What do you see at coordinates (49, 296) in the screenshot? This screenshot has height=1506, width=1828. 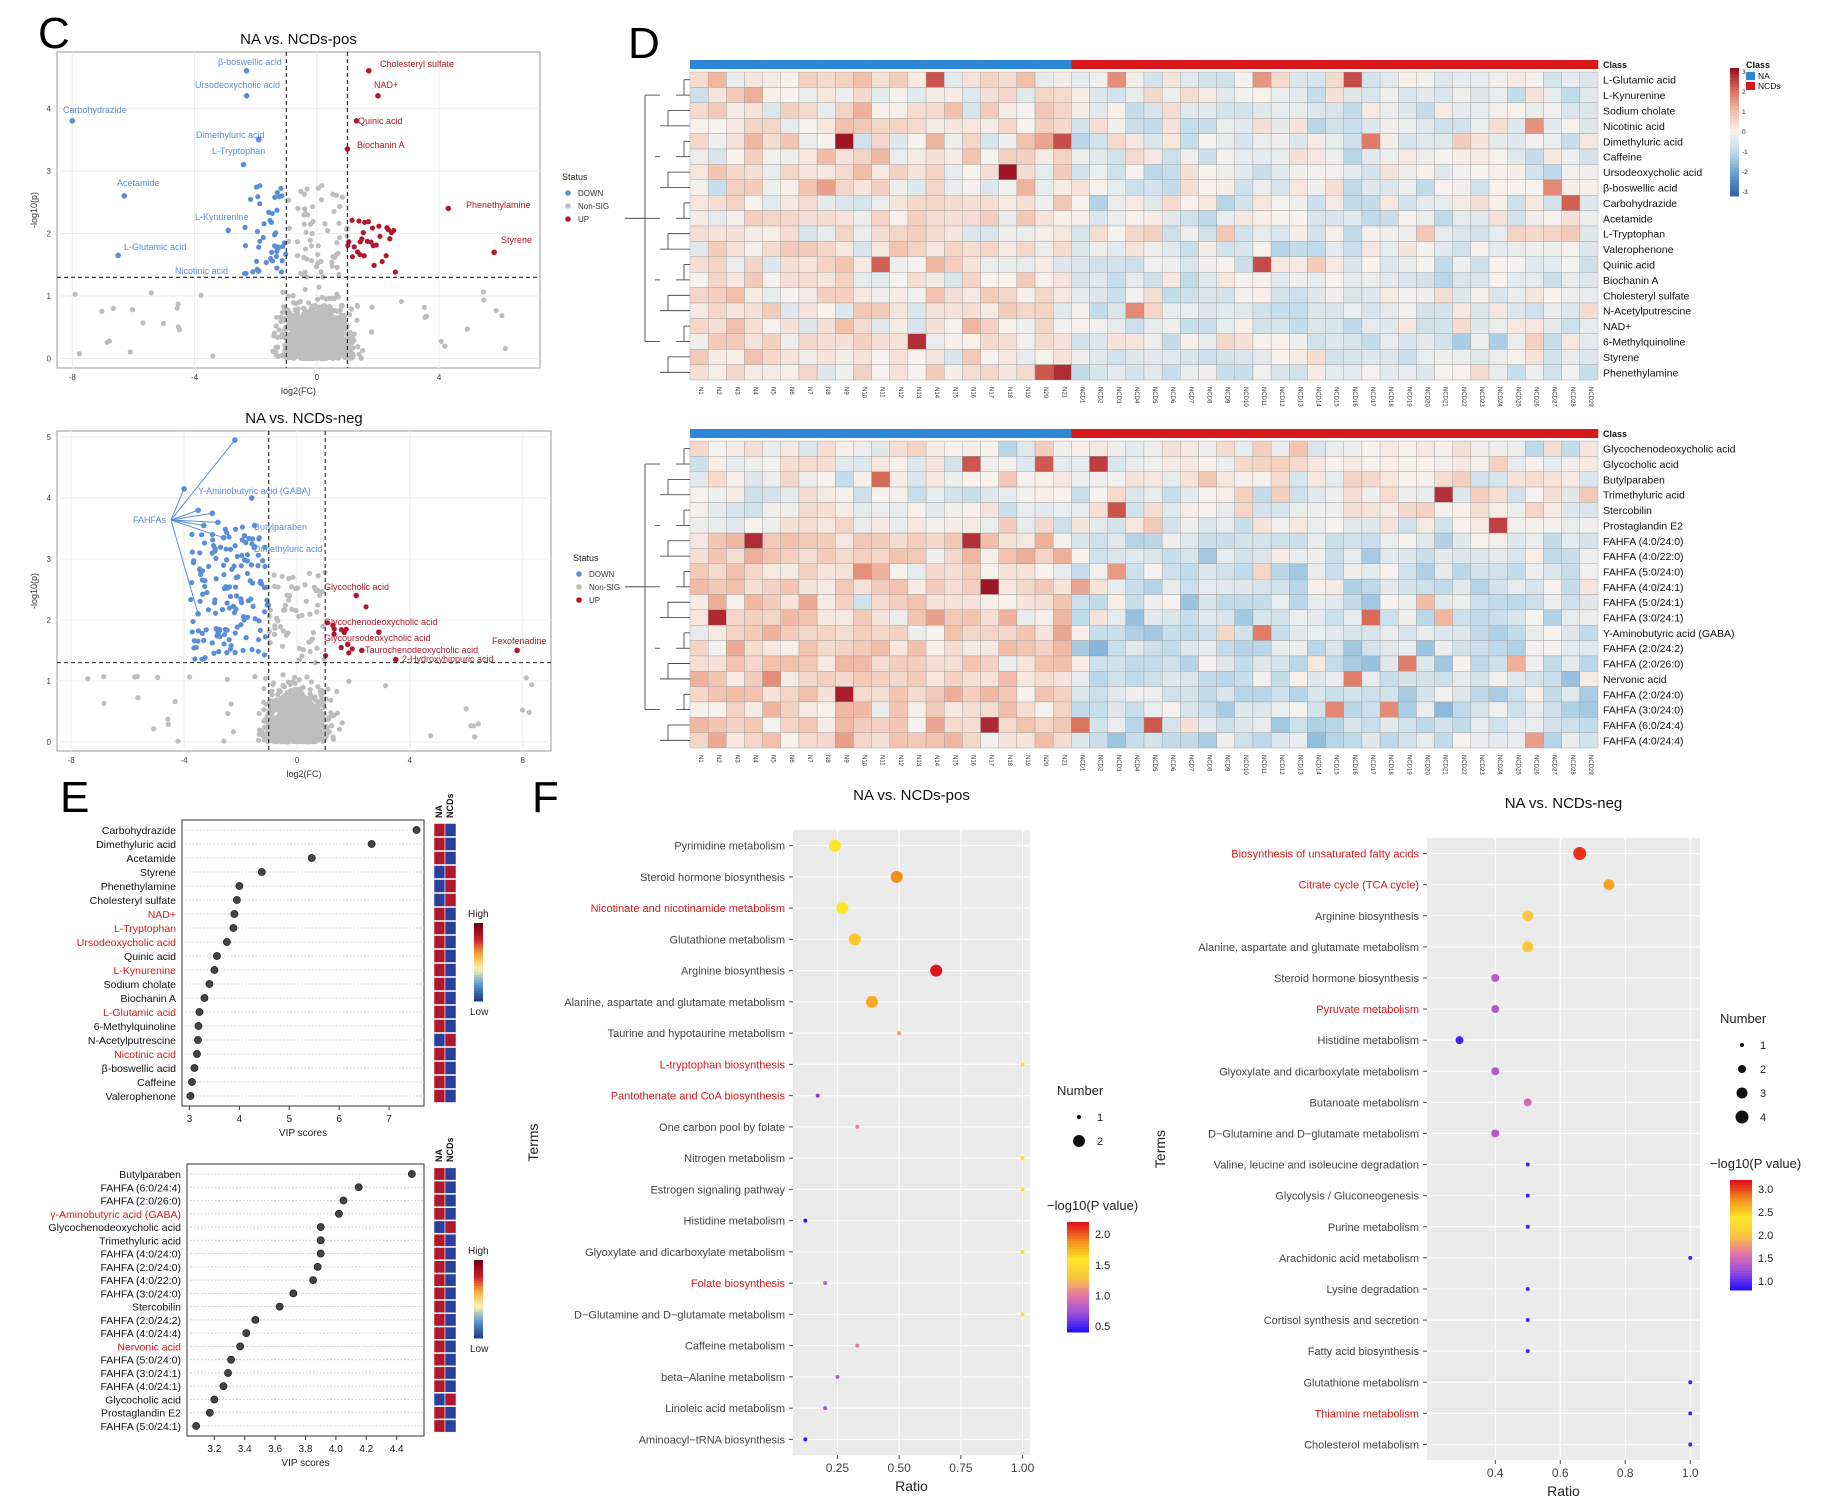 I see `y-tick-label: 1` at bounding box center [49, 296].